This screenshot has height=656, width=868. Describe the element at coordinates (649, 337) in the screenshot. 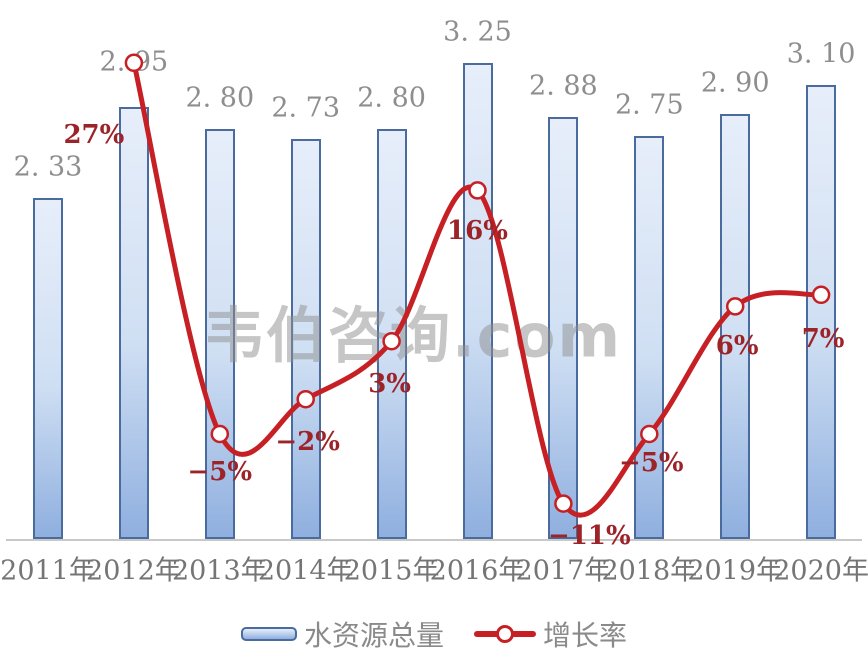

I see `bar-2018年` at that location.